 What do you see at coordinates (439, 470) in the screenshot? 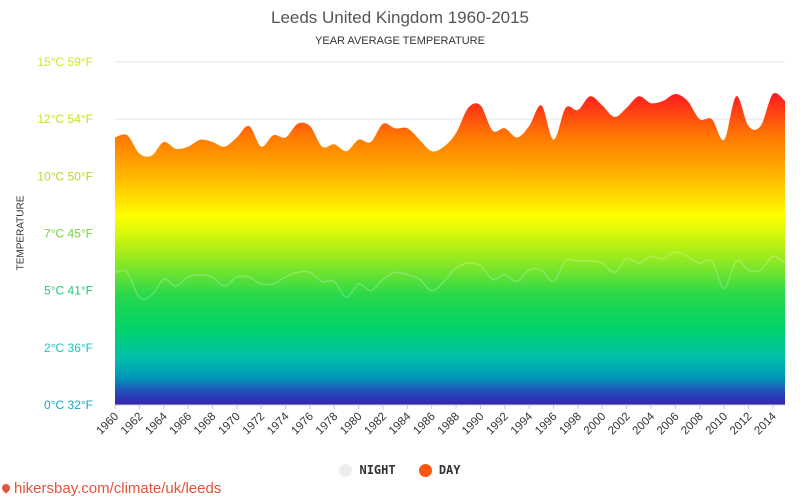
I see `legend-item-day: DAY` at bounding box center [439, 470].